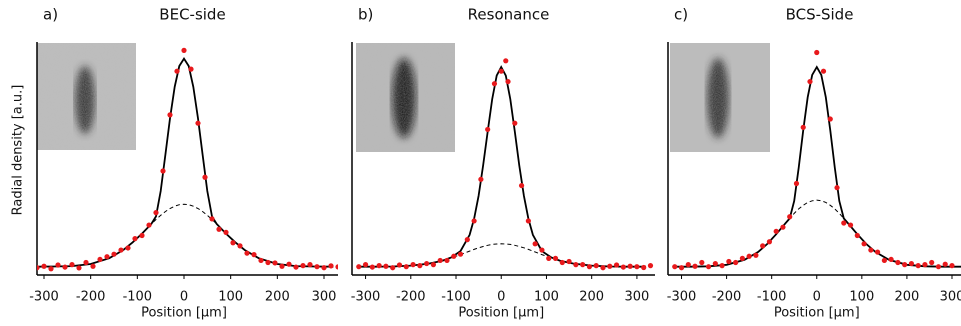  Describe the element at coordinates (50, 15) in the screenshot. I see `panel-label: a)` at that location.